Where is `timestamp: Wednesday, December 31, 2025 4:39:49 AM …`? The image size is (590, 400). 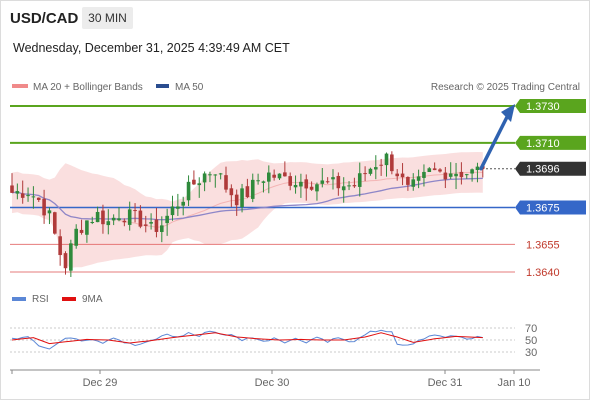 timestamp: Wednesday, December 31, 2025 4:39:49 AM … is located at coordinates (151, 48).